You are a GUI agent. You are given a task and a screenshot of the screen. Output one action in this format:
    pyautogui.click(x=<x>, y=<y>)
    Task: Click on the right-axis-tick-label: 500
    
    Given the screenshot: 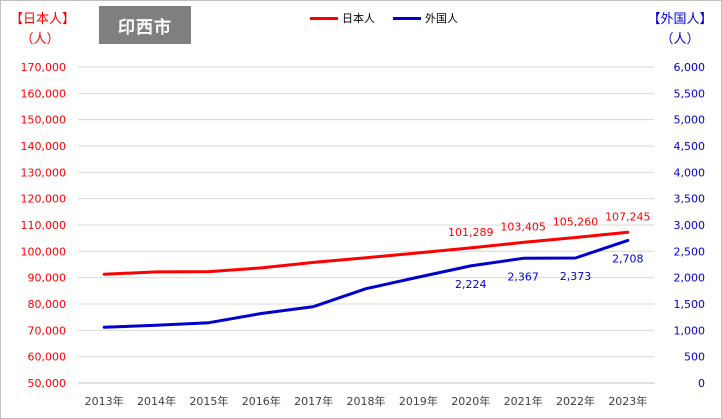 What is the action you would take?
    pyautogui.click(x=694, y=357)
    